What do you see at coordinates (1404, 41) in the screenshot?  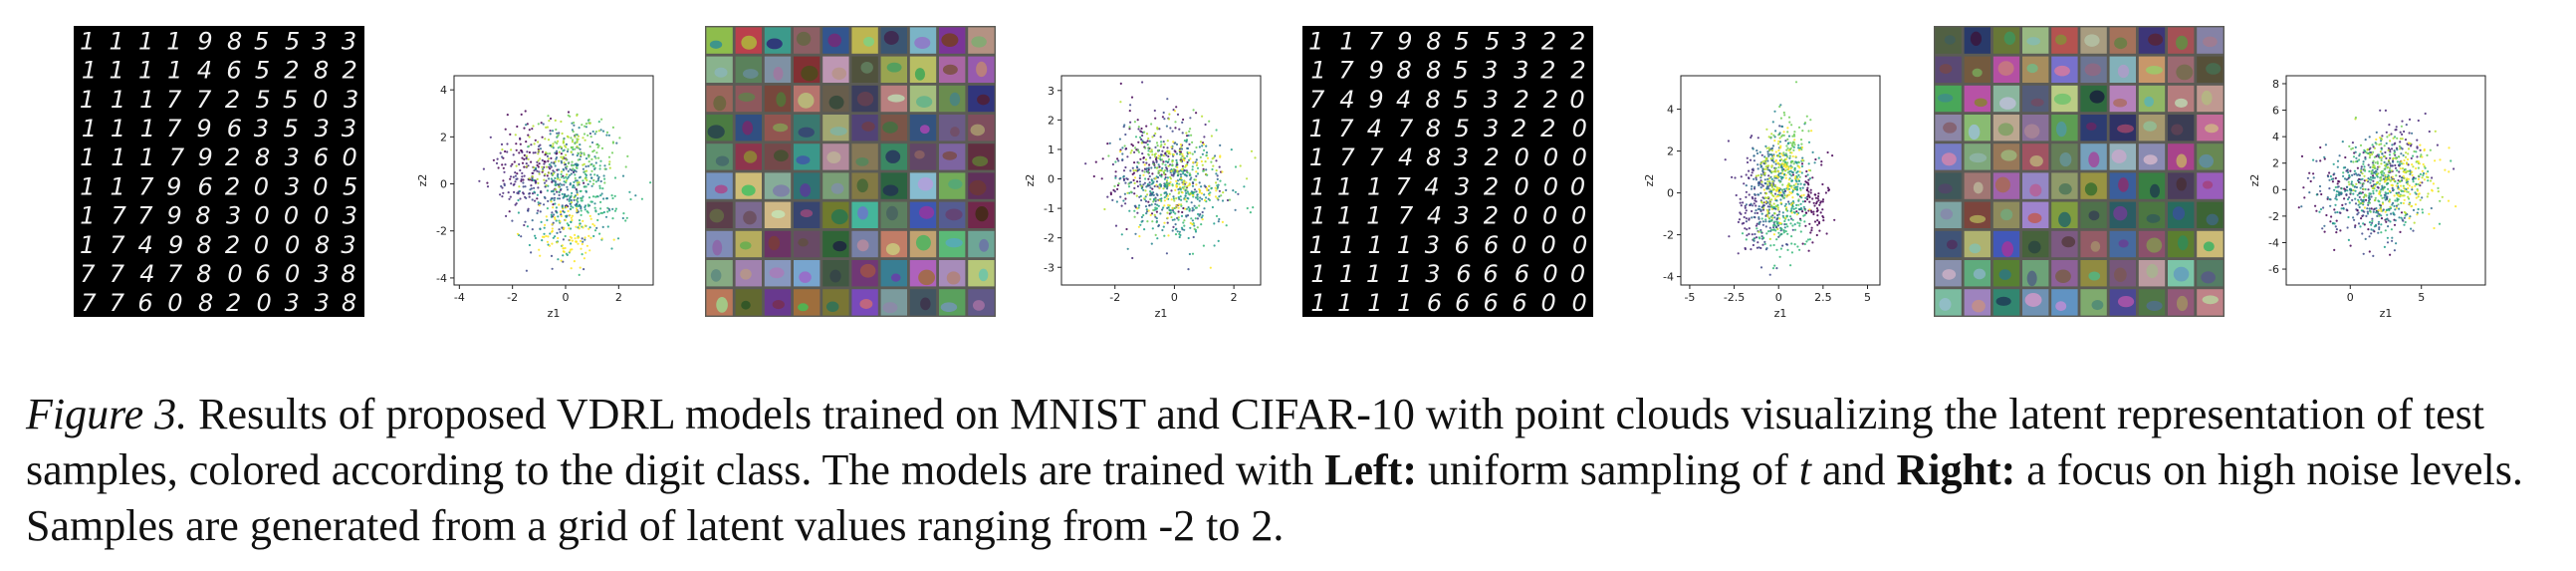 I see `generated-digit: 9` at bounding box center [1404, 41].